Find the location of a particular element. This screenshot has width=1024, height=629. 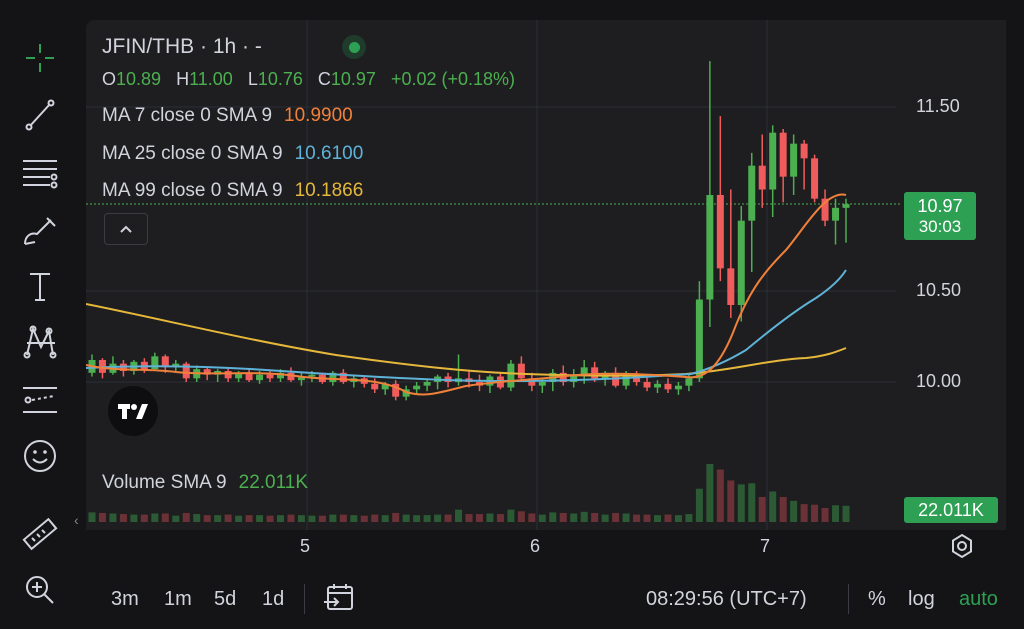

zoom-in-icon is located at coordinates (40, 590).